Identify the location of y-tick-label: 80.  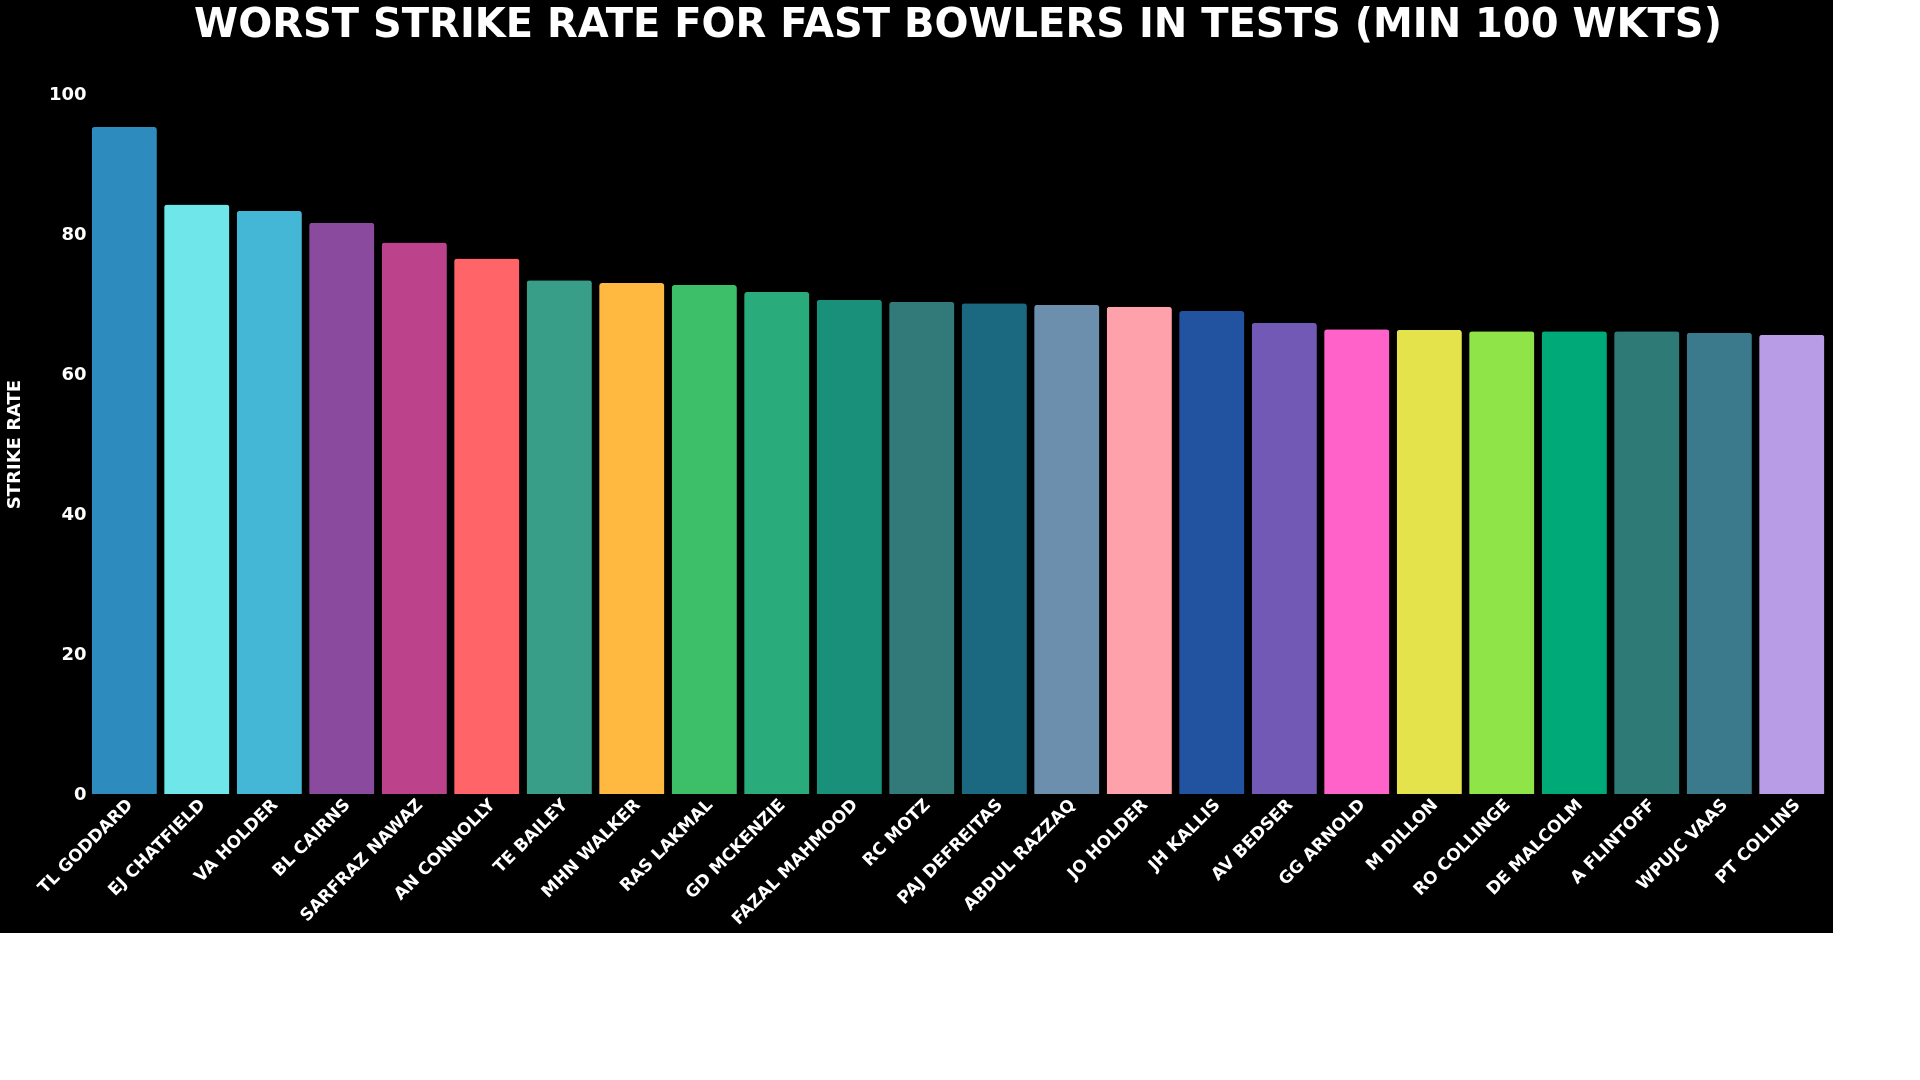
(74, 233).